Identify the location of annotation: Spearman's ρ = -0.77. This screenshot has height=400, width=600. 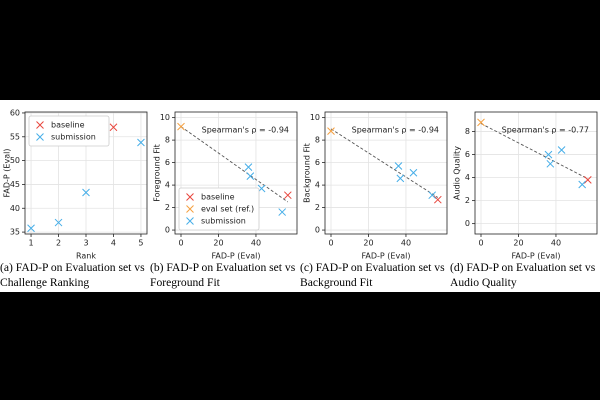
(545, 130).